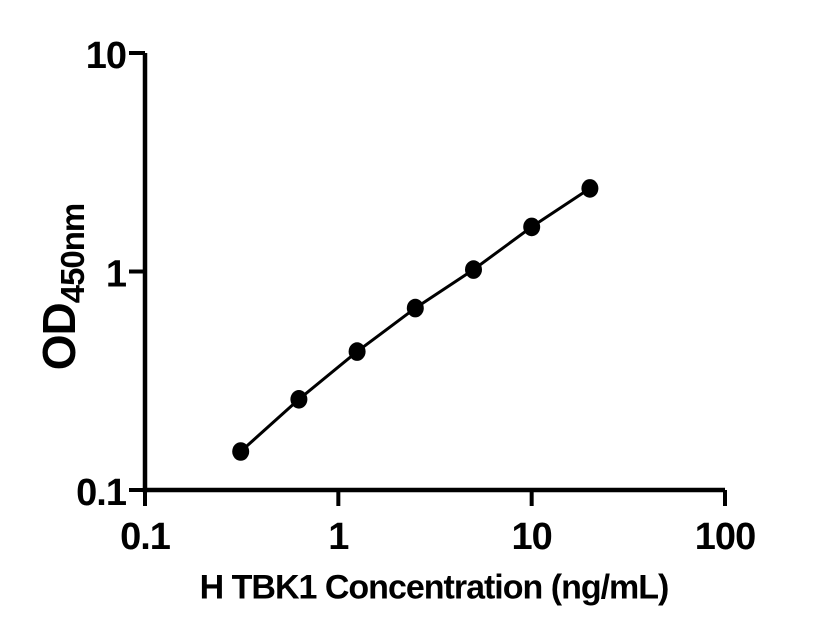 This screenshot has width=816, height=640. Describe the element at coordinates (72, 253) in the screenshot. I see `y-axis-title-subscript: 450nm` at that location.